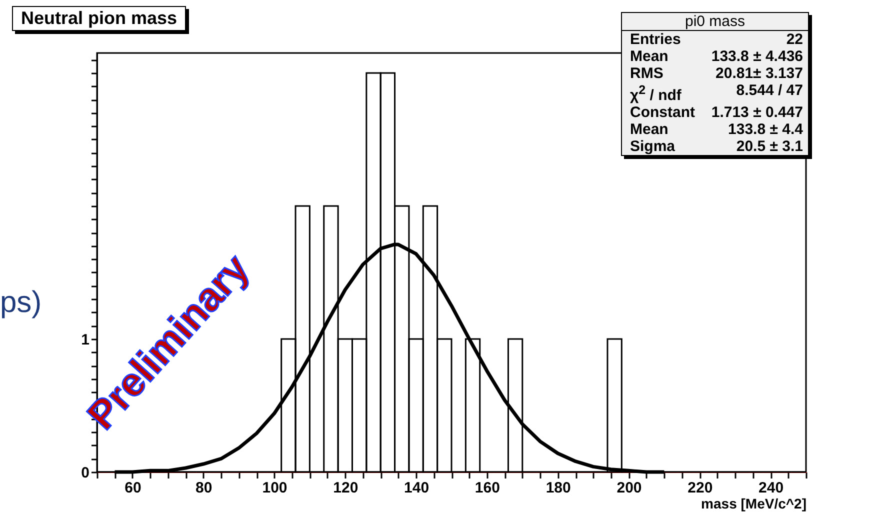 This screenshot has width=876, height=515. I want to click on x-tick-label: 60, so click(133, 488).